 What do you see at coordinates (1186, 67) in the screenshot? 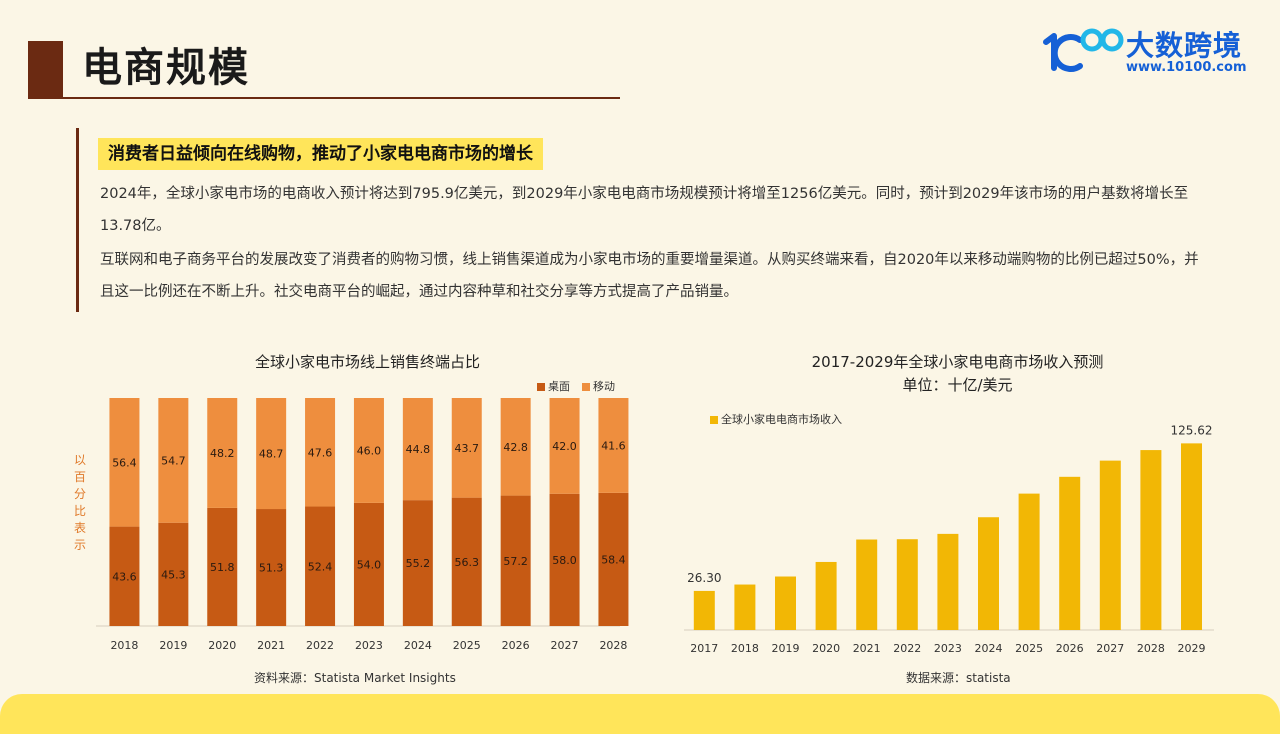
I see `logo-url: www.10100.com` at bounding box center [1186, 67].